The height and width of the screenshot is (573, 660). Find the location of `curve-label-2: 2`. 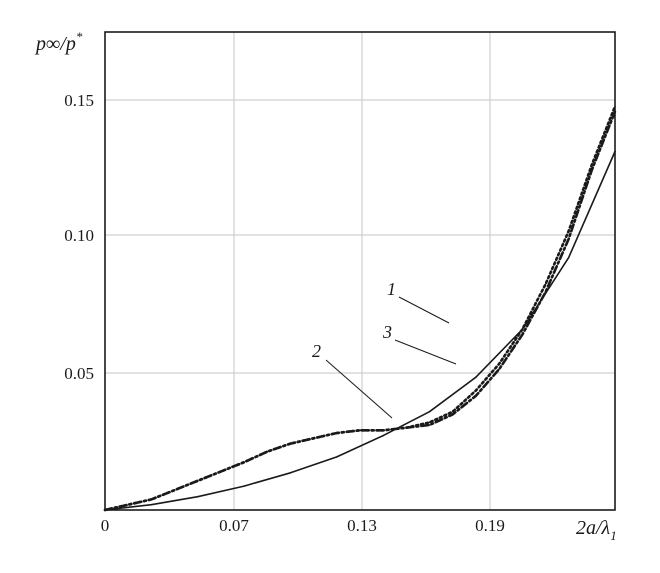

curve-label-2: 2 is located at coordinates (316, 351).